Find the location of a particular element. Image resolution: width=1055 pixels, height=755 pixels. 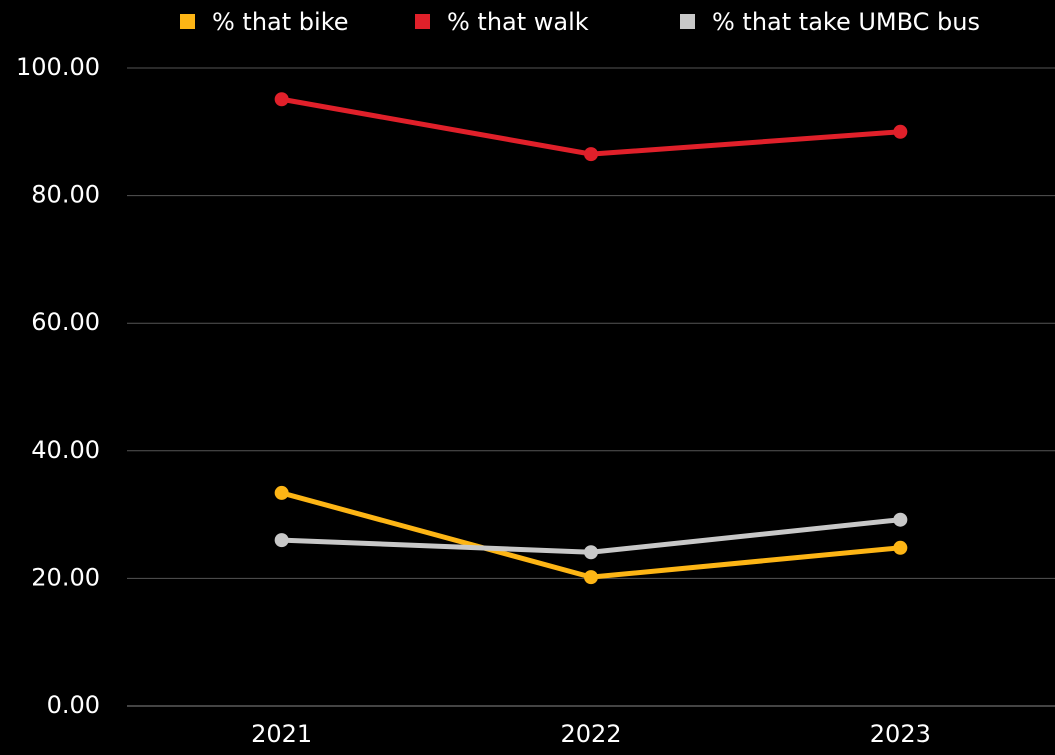

legend-label: % that walk is located at coordinates (518, 22).